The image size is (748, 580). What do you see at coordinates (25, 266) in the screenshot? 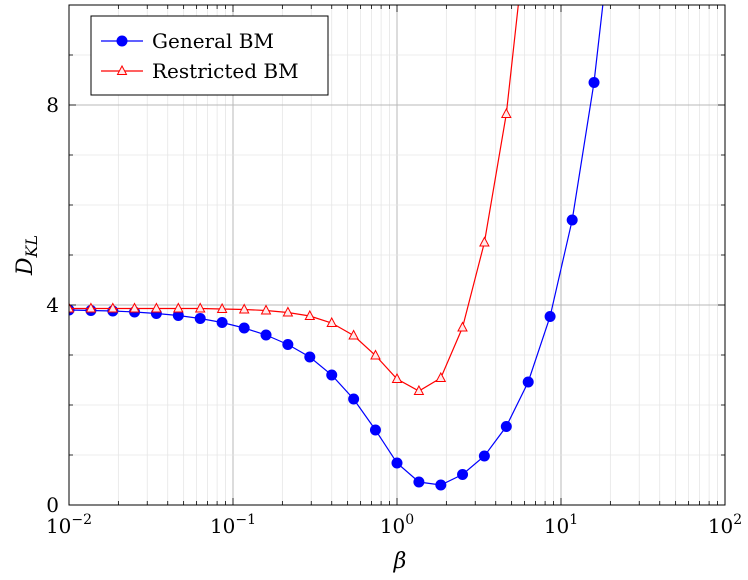
I see `y-axis-label-main: D` at bounding box center [25, 266].